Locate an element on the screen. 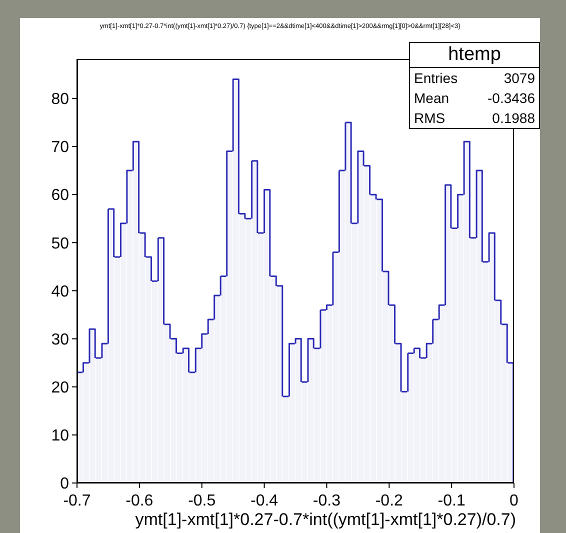 This screenshot has width=566, height=533. text: RMS 0.1988 is located at coordinates (474, 118).